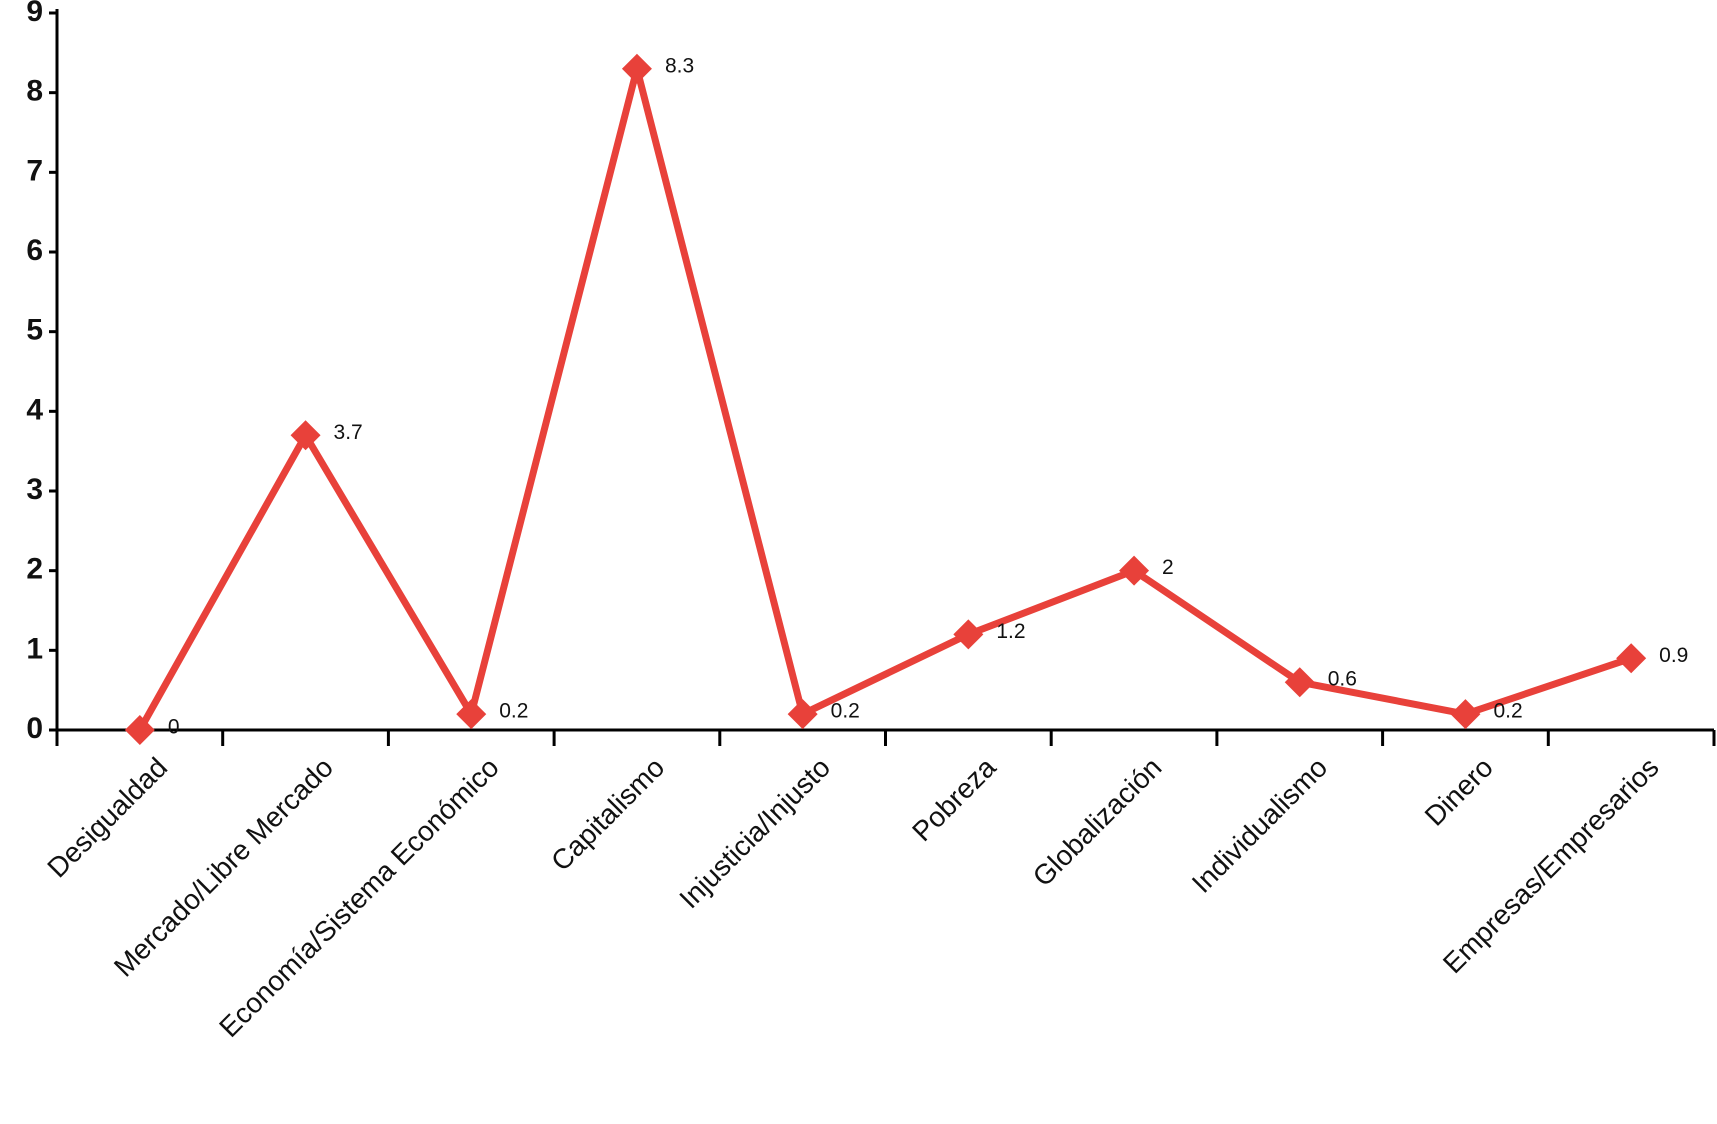 The image size is (1717, 1124). What do you see at coordinates (954, 799) in the screenshot?
I see `x-tick-label: Pobreza` at bounding box center [954, 799].